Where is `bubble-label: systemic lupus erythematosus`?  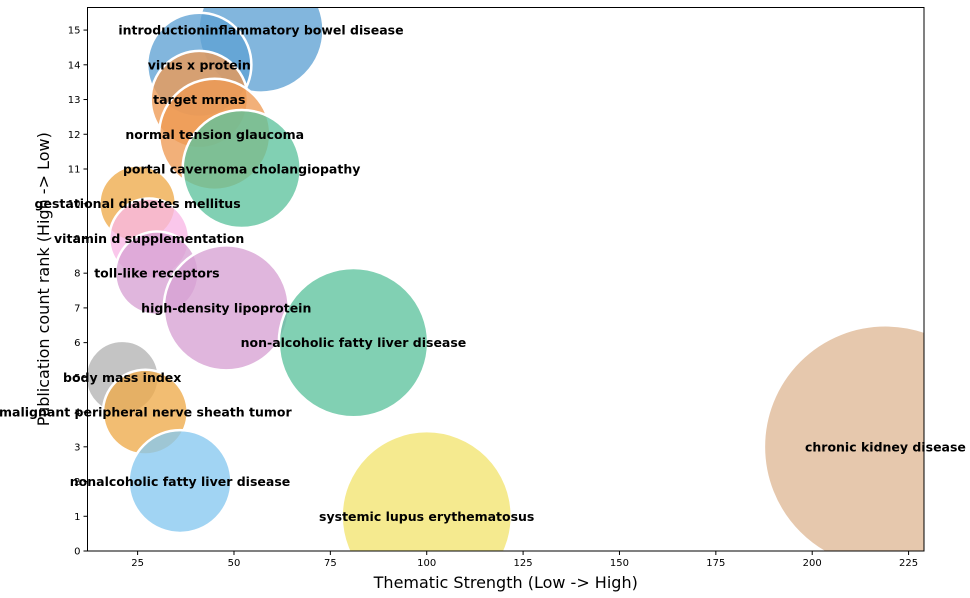 bubble-label: systemic lupus erythematosus is located at coordinates (426, 516).